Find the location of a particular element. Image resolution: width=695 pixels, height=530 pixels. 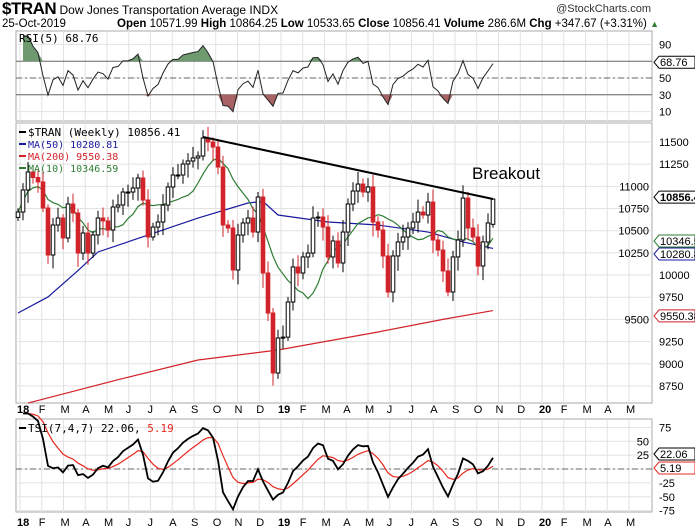

volume-value: 286.6M is located at coordinates (507, 24).